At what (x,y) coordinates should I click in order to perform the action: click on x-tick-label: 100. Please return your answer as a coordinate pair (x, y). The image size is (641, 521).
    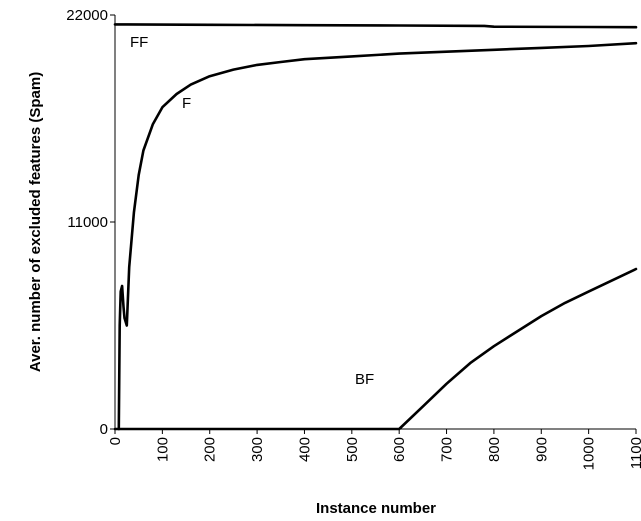
    Looking at the image, I should click on (162, 449).